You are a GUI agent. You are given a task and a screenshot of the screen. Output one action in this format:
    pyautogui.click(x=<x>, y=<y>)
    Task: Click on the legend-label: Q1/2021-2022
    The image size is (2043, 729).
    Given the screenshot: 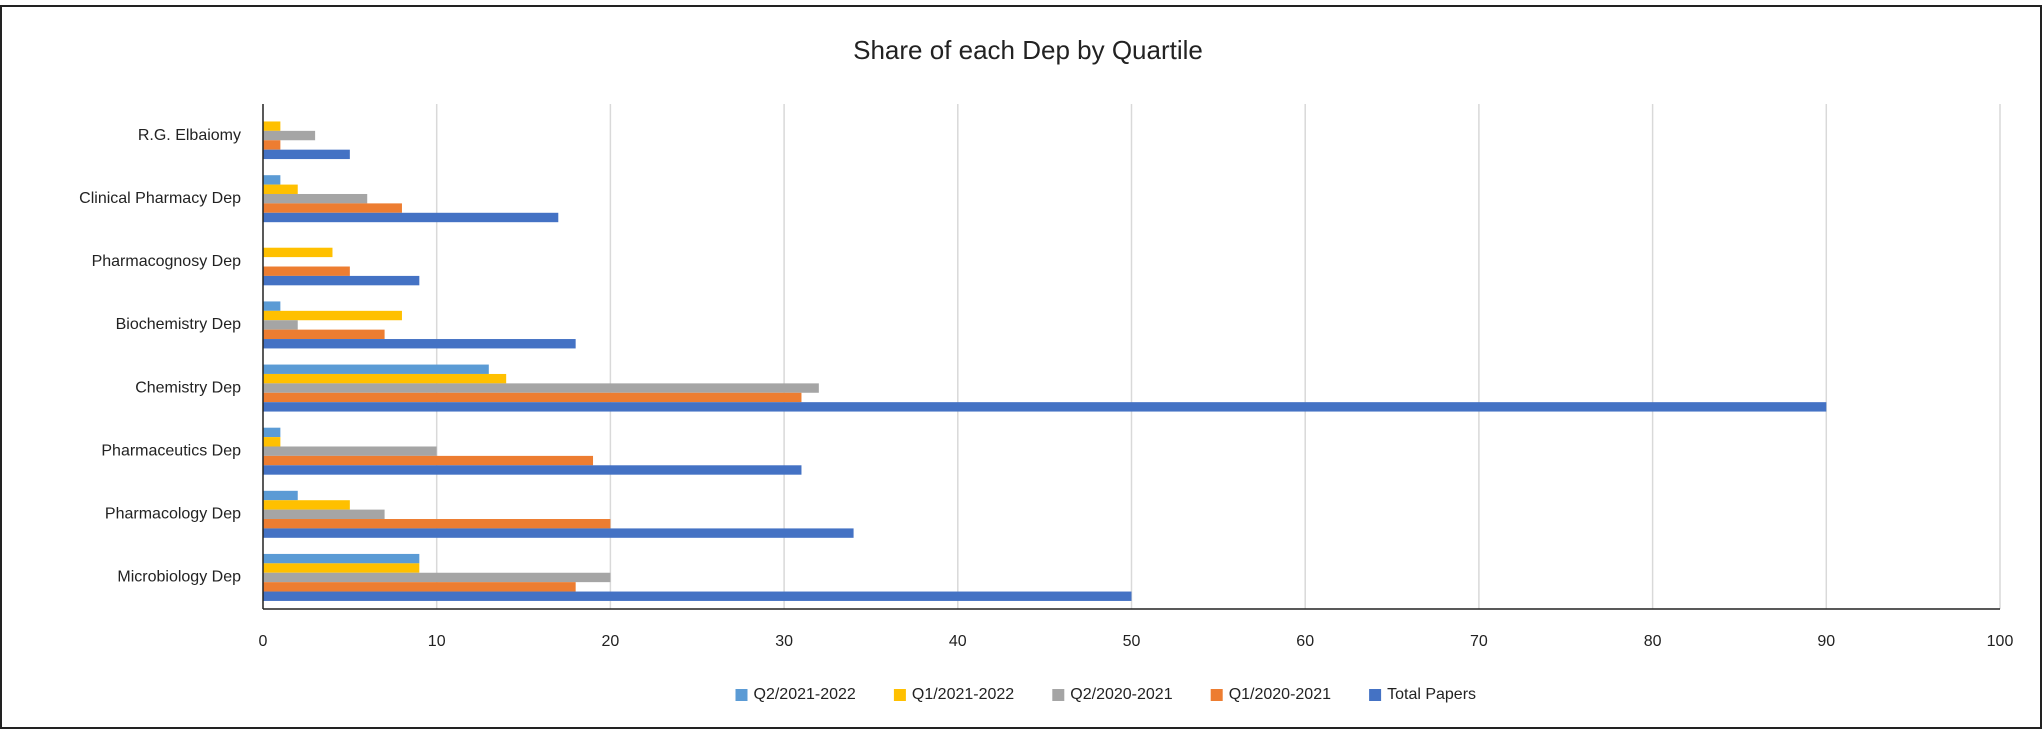 What is the action you would take?
    pyautogui.click(x=963, y=694)
    